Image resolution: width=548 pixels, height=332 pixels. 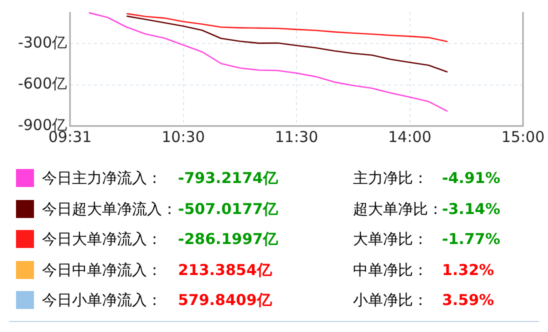 What do you see at coordinates (109, 209) in the screenshot?
I see `legend-label: 今日超大单净流入：` at bounding box center [109, 209].